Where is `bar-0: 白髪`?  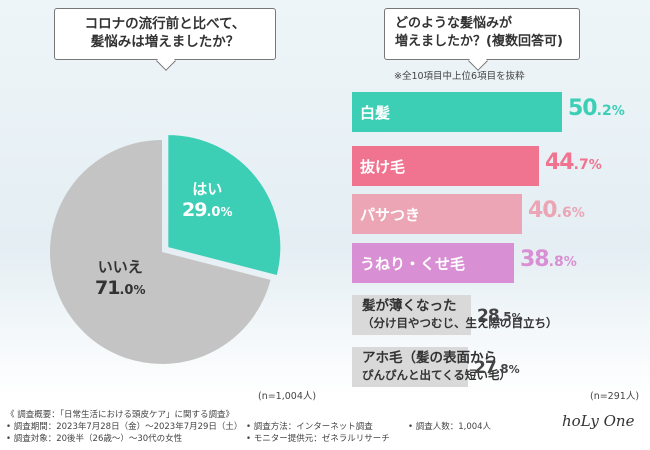 bar-0: 白髪 is located at coordinates (457, 112).